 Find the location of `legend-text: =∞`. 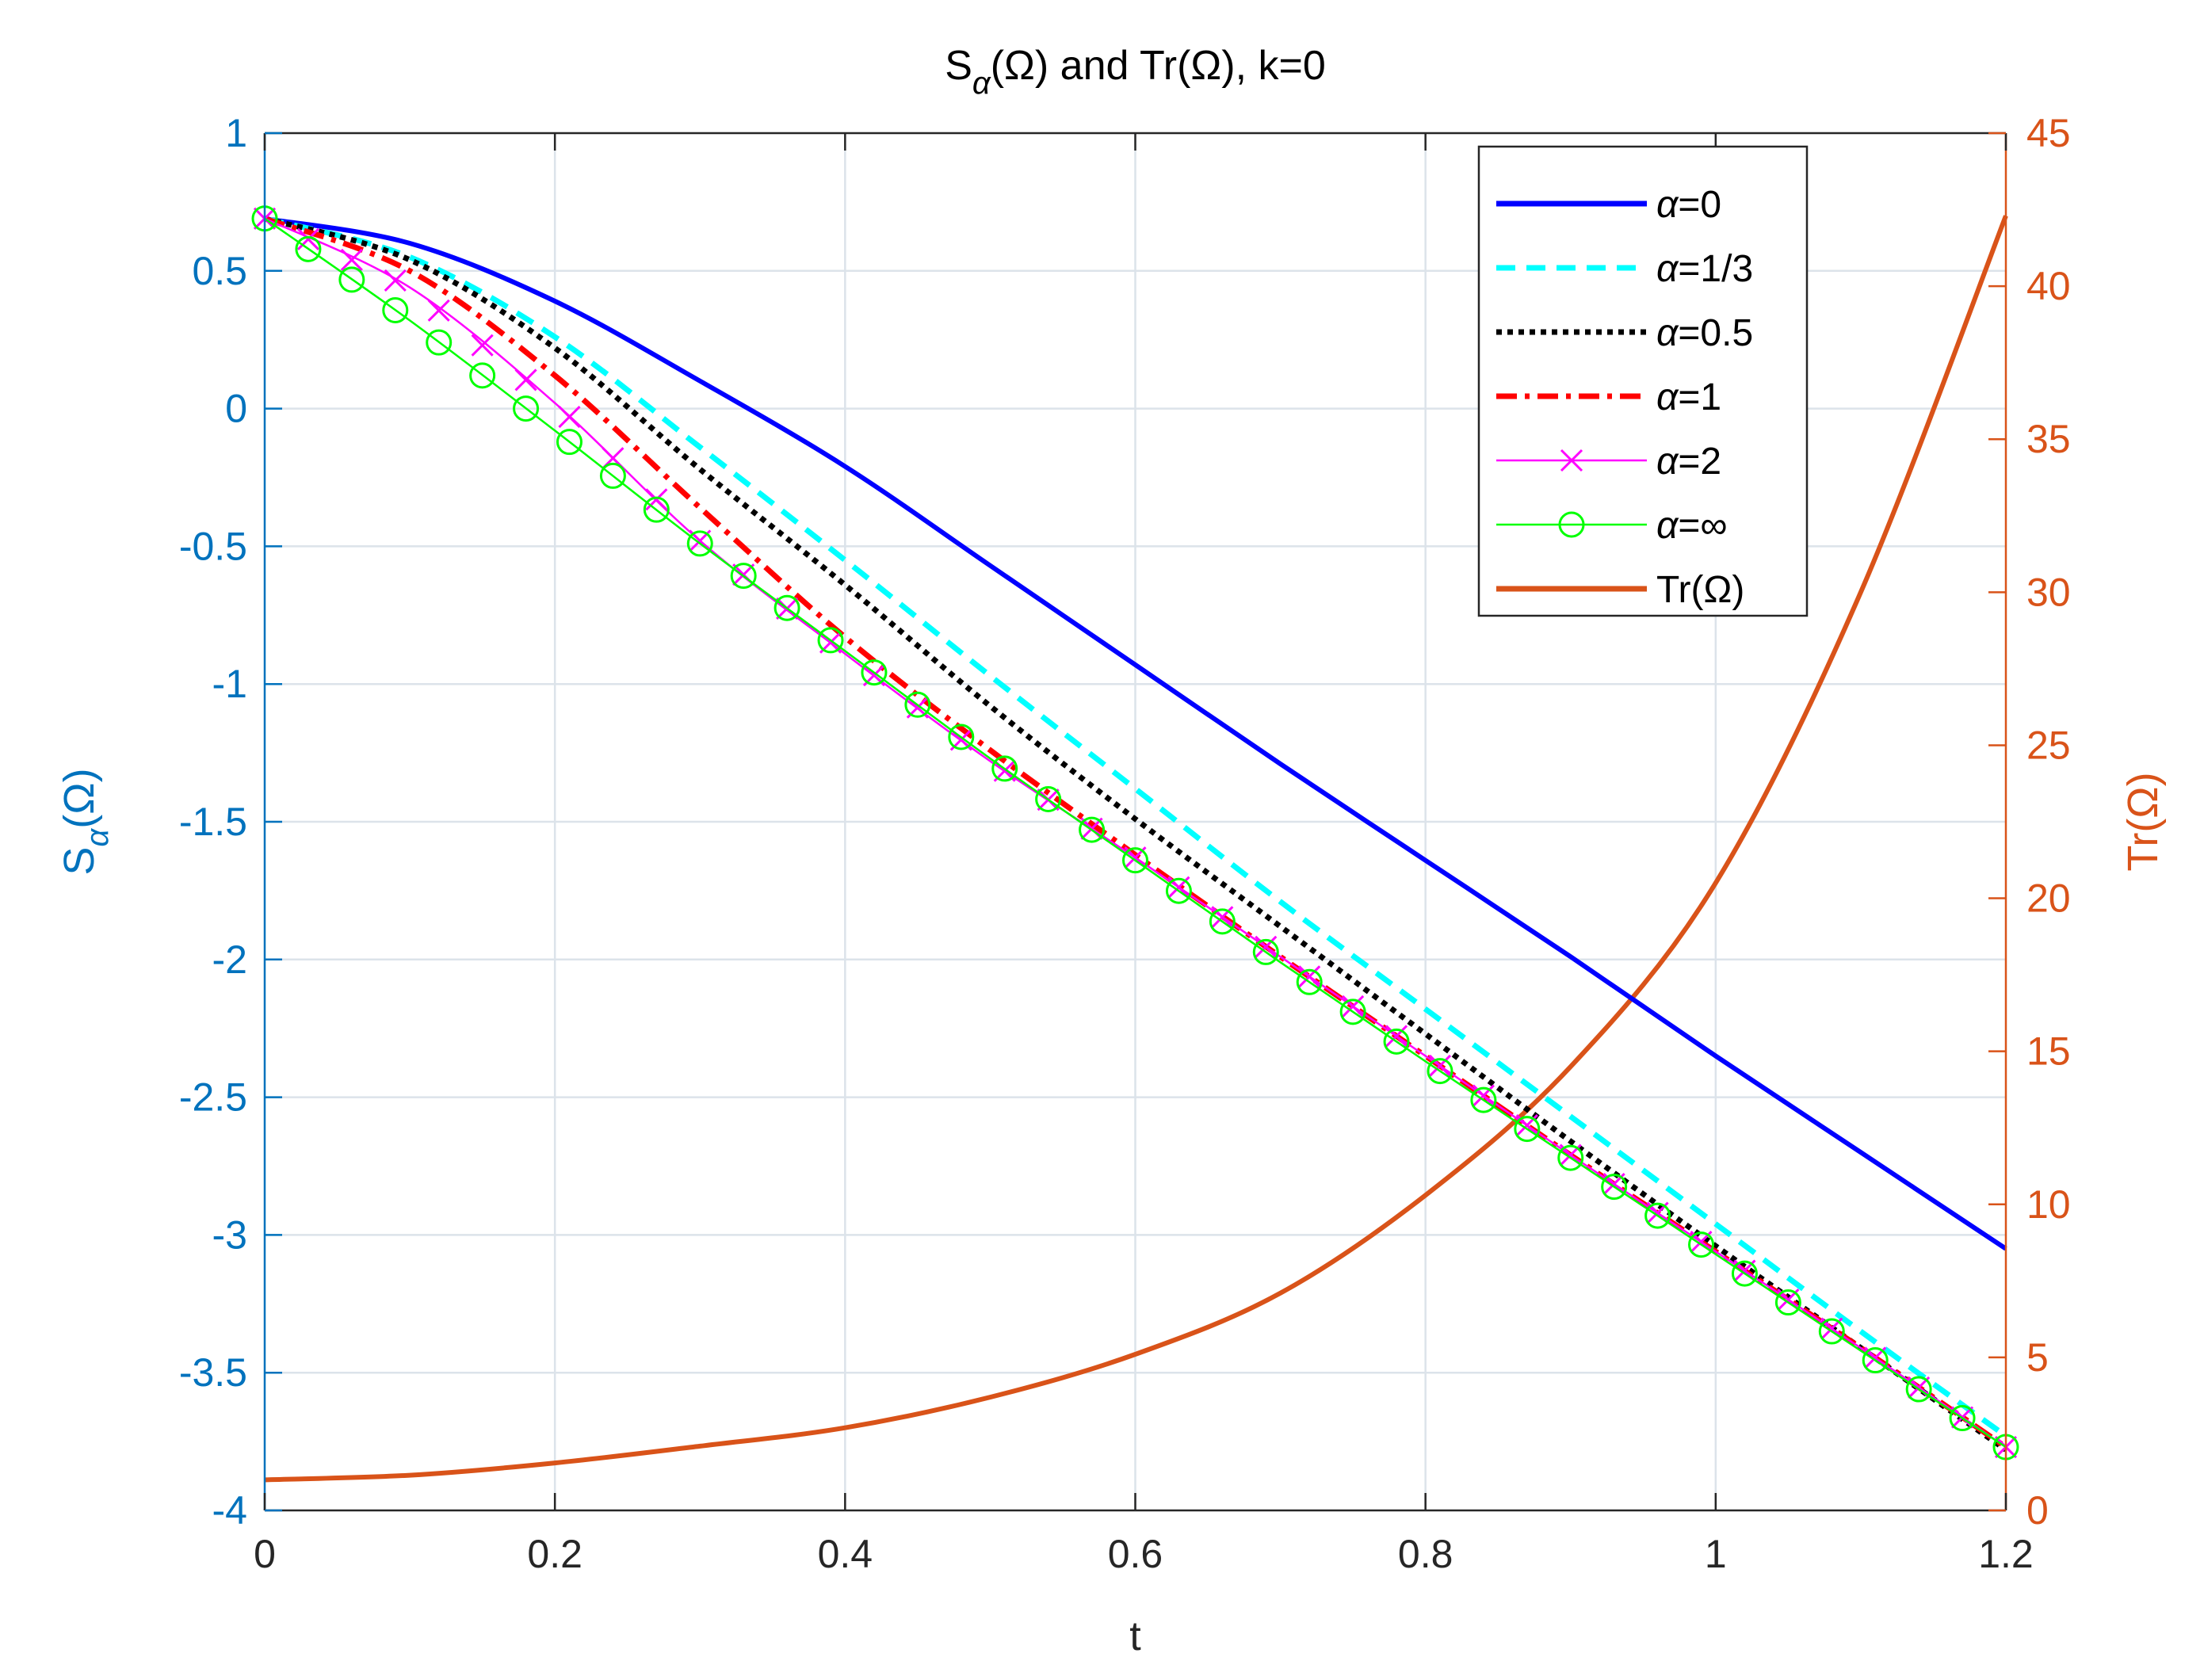

legend-text: =∞ is located at coordinates (1702, 526).